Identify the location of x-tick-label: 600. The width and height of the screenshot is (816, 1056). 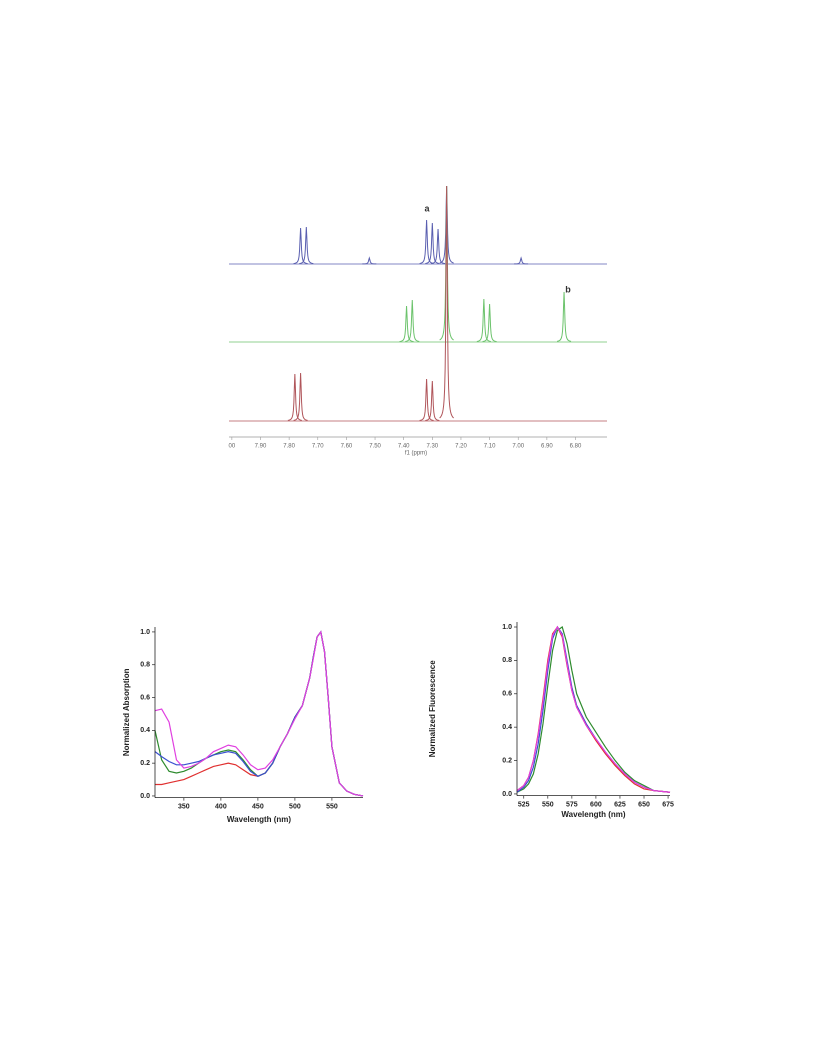
(596, 804).